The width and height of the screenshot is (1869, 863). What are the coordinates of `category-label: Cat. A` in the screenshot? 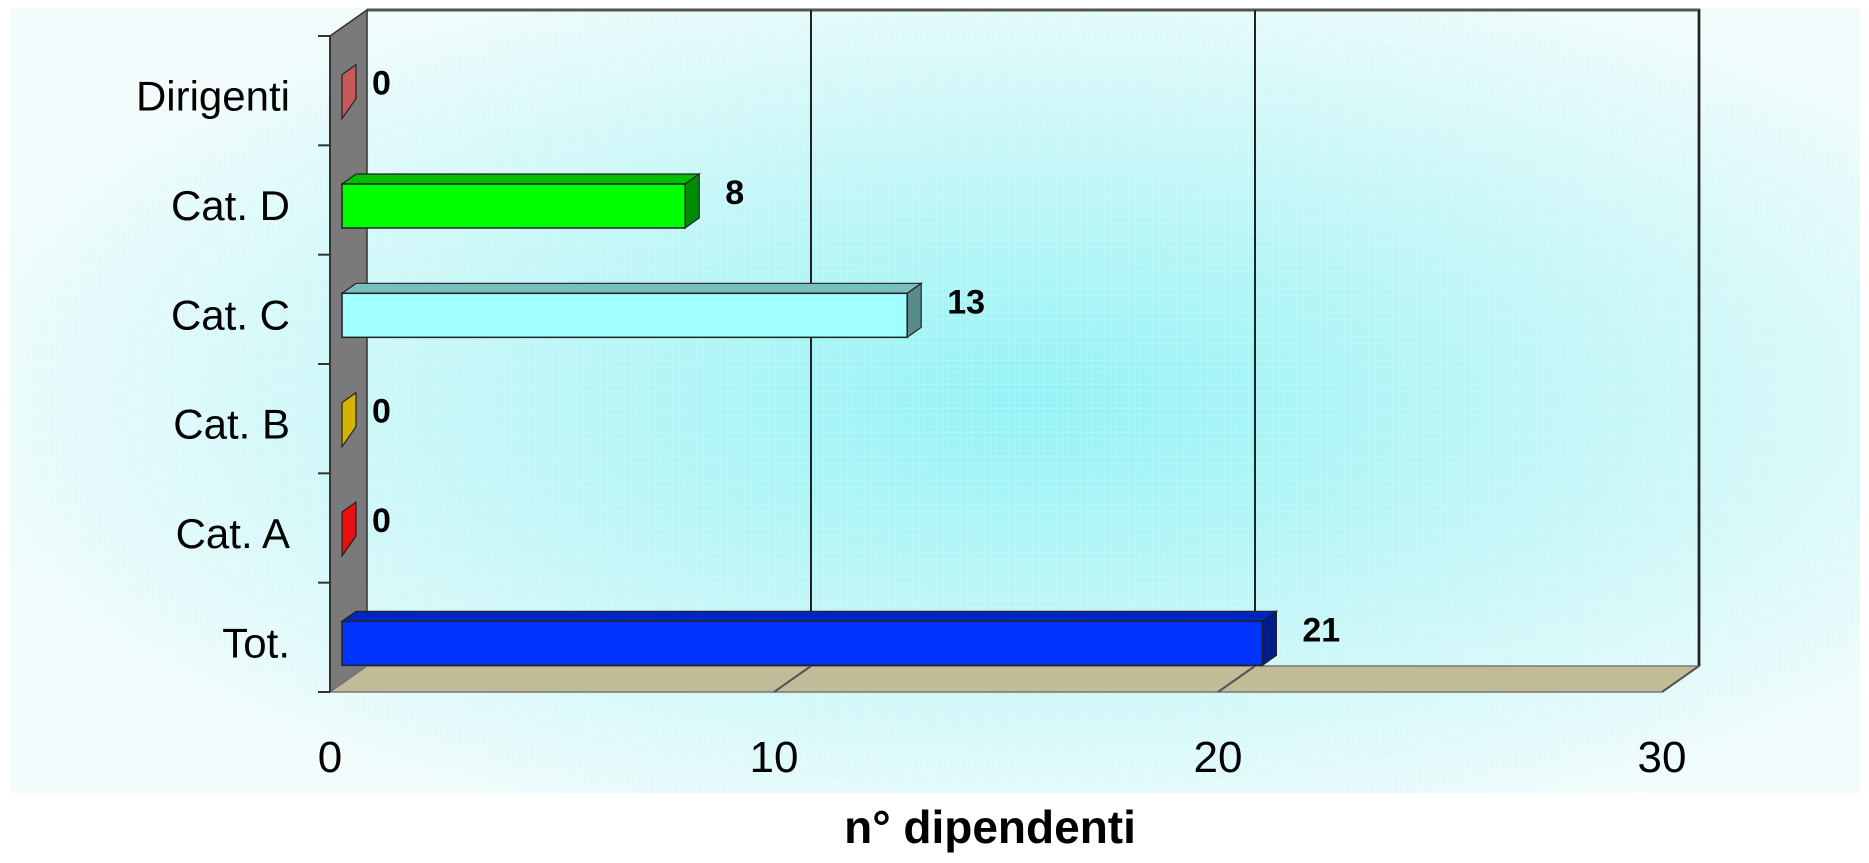 It's located at (233, 533).